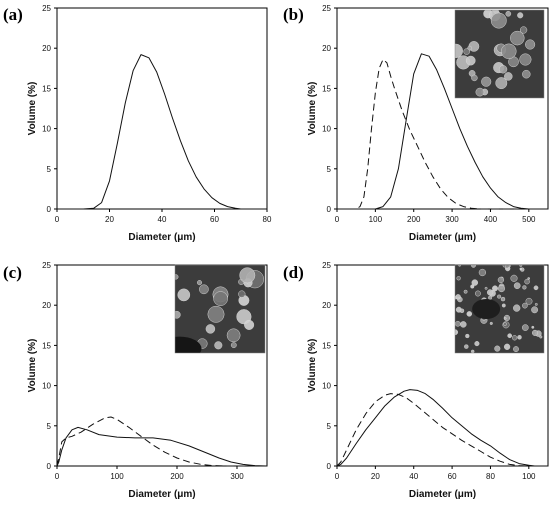  What do you see at coordinates (12, 272) in the screenshot?
I see `panel-label: (c)` at bounding box center [12, 272].